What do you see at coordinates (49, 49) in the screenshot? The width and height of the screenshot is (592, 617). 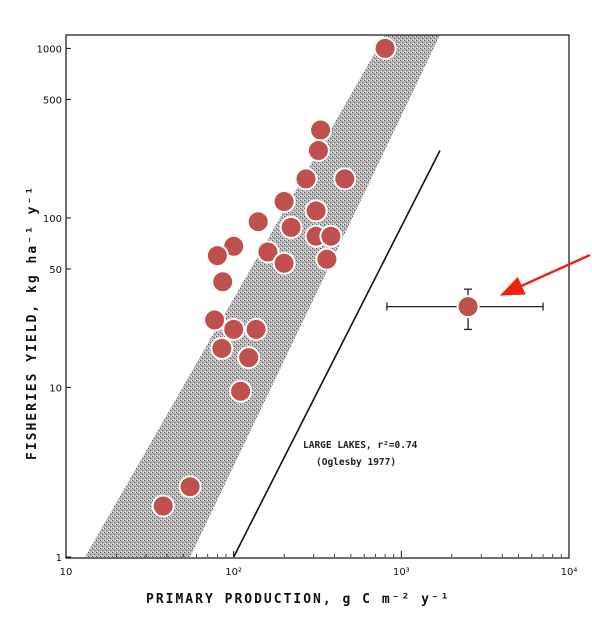 I see `y-tick-label: 1000` at bounding box center [49, 49].